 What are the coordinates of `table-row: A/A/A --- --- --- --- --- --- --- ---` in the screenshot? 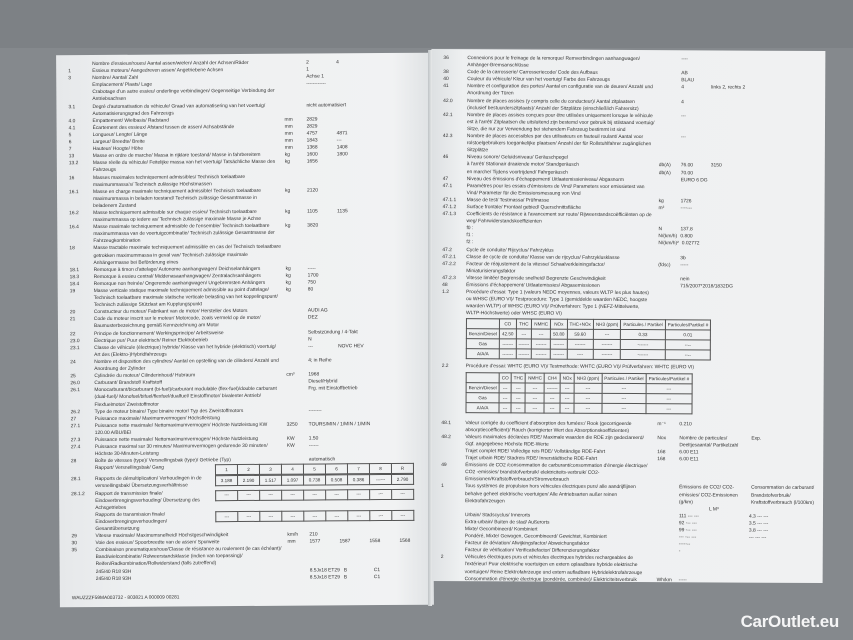 It's located at (578, 408).